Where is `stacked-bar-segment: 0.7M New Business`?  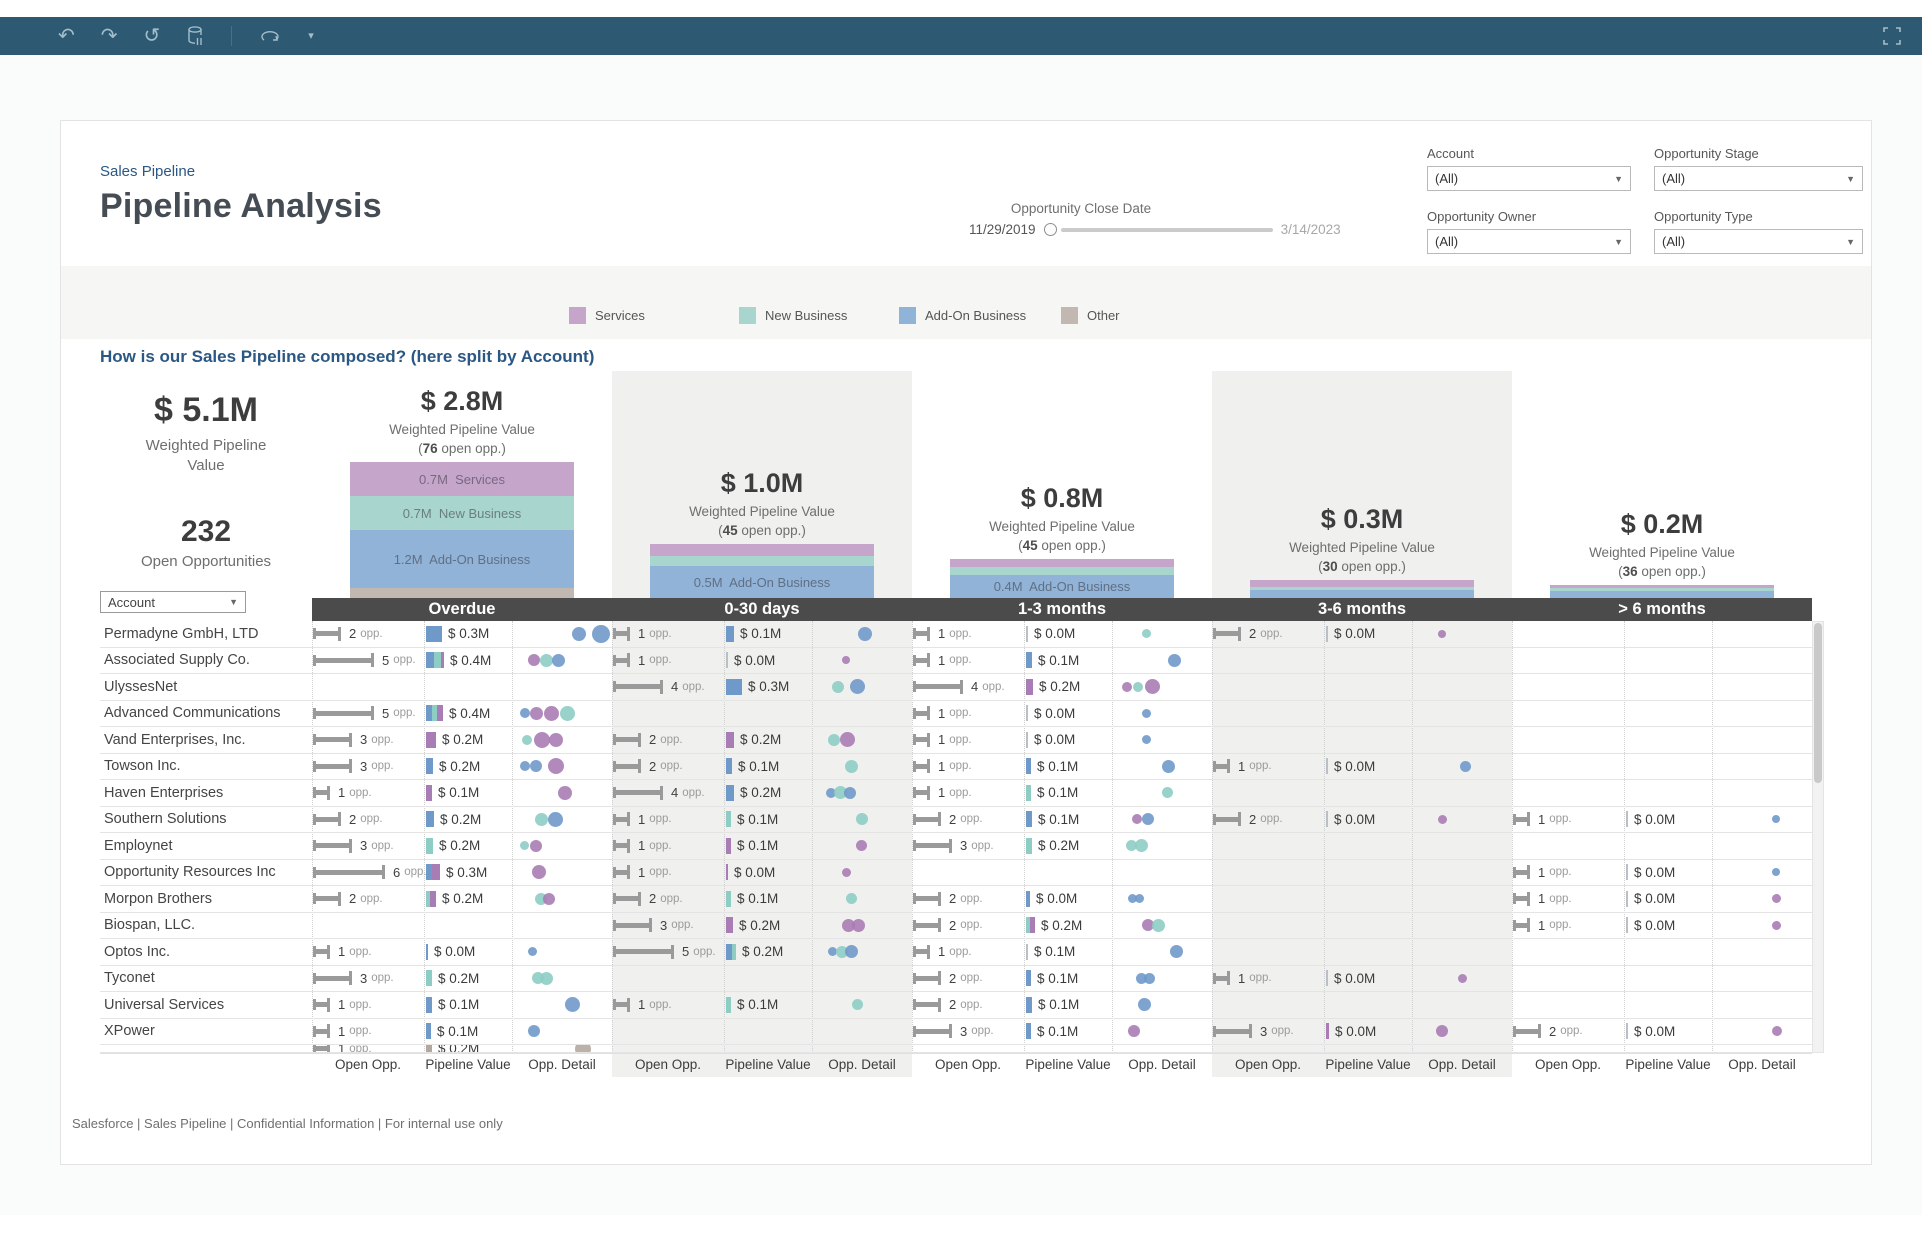 stacked-bar-segment: 0.7M New Business is located at coordinates (462, 513).